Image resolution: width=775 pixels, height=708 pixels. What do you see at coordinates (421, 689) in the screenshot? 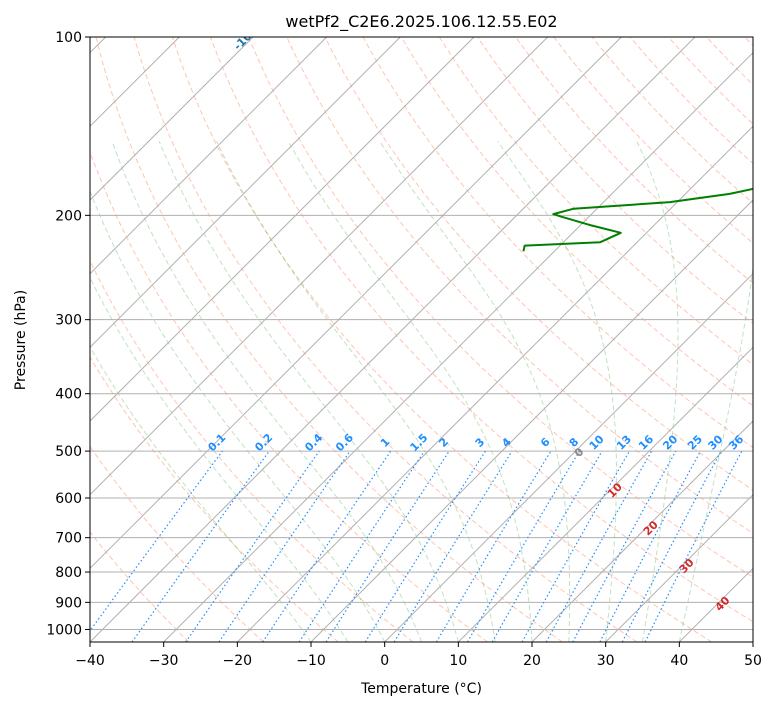
I see `x-axis-label: Temperature (°C)` at bounding box center [421, 689].